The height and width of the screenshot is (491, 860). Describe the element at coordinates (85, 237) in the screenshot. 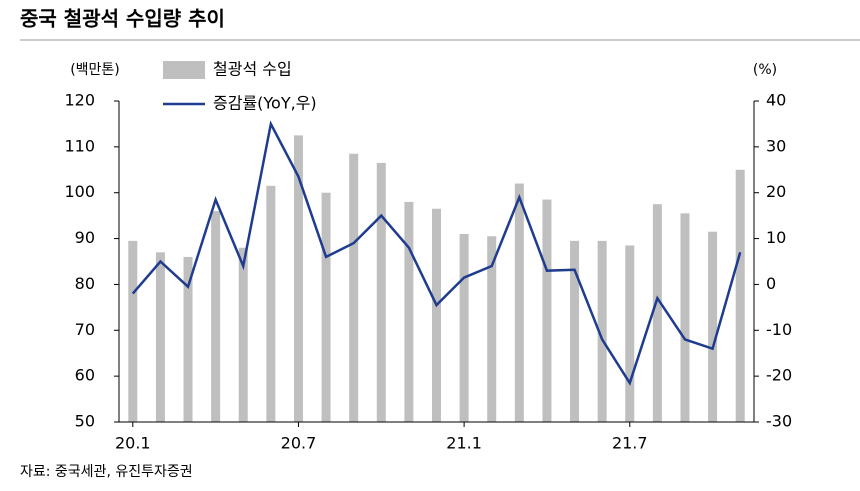

I see `y-tick-label: 90` at that location.